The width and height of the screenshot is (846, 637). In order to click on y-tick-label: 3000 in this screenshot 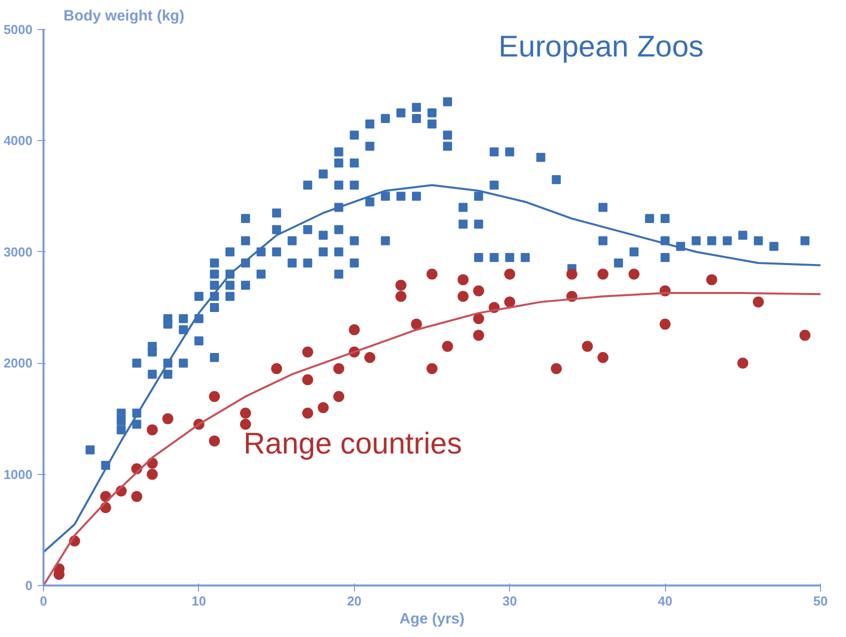, I will do `click(18, 252)`.